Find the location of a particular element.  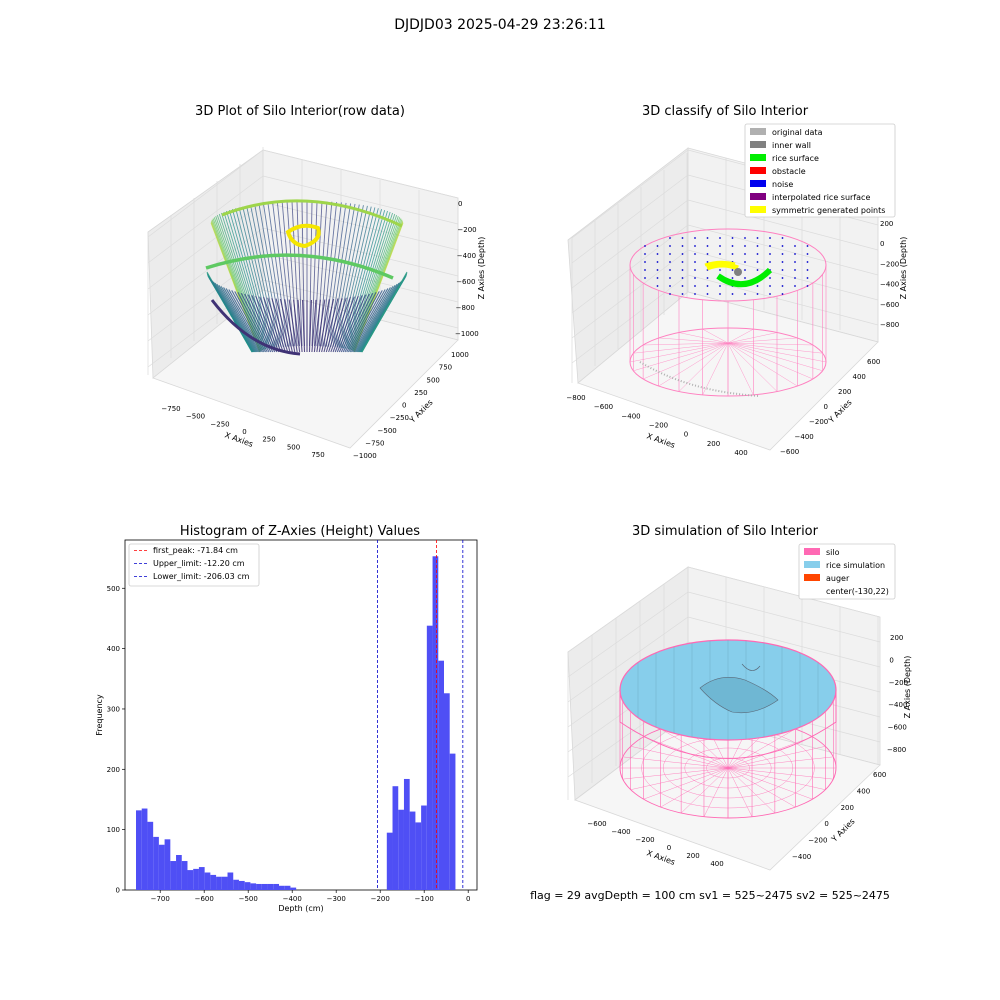

plot4-silo-ring is located at coordinates (728, 768).